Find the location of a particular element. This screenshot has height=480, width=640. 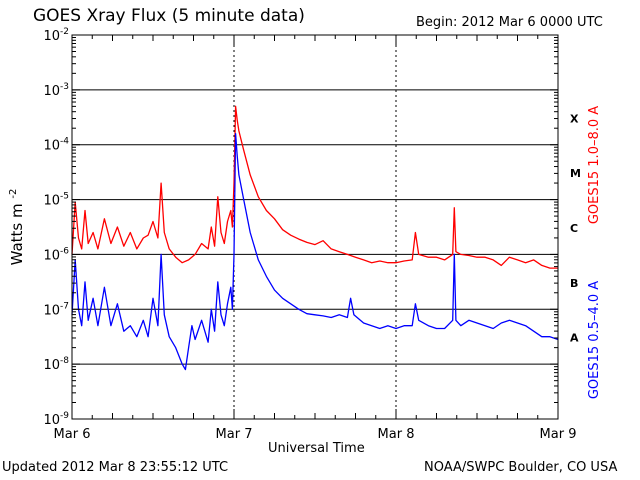

x-tick-label: Mar 8 is located at coordinates (396, 434).